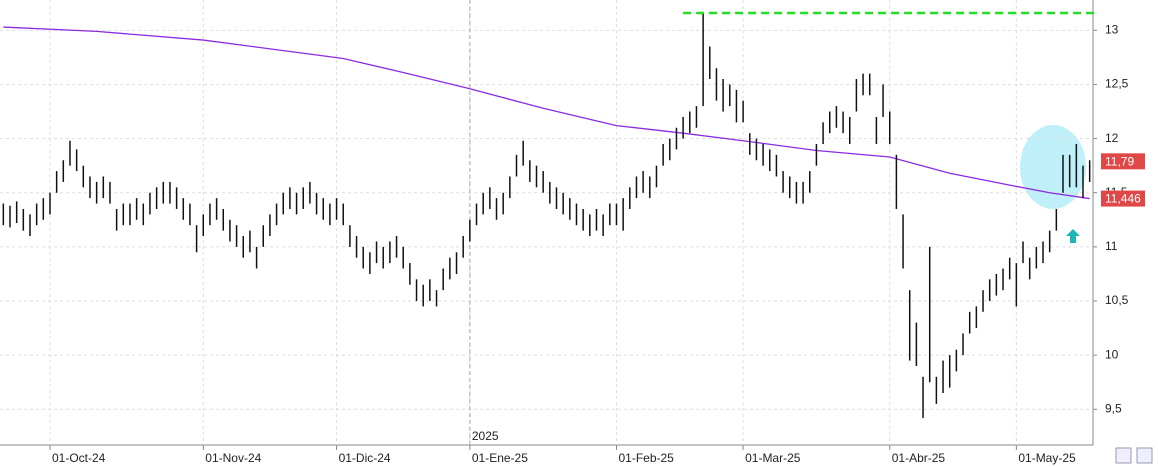  I want to click on x-tick-label: 01-Oct-24, so click(79, 458).